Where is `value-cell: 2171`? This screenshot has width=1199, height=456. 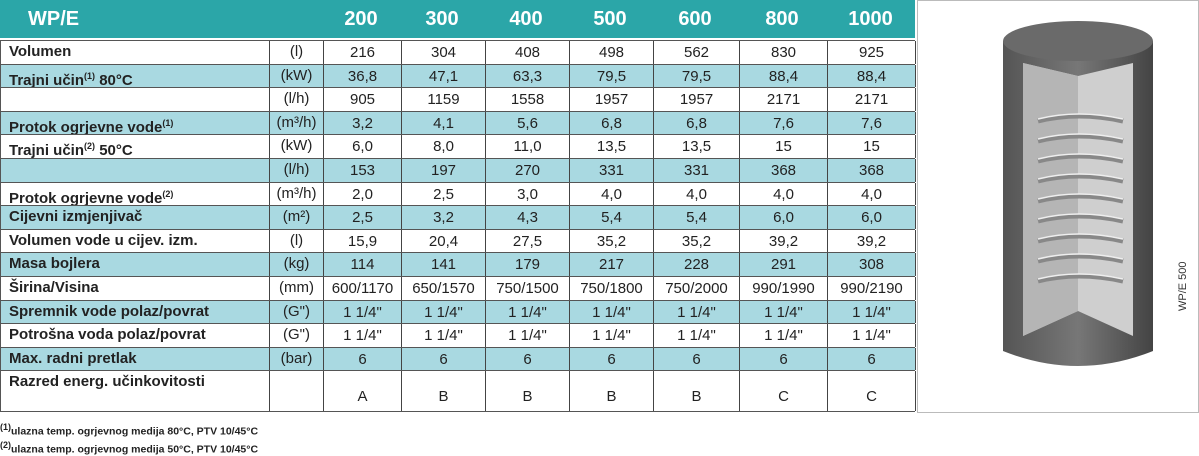 value-cell: 2171 is located at coordinates (783, 99).